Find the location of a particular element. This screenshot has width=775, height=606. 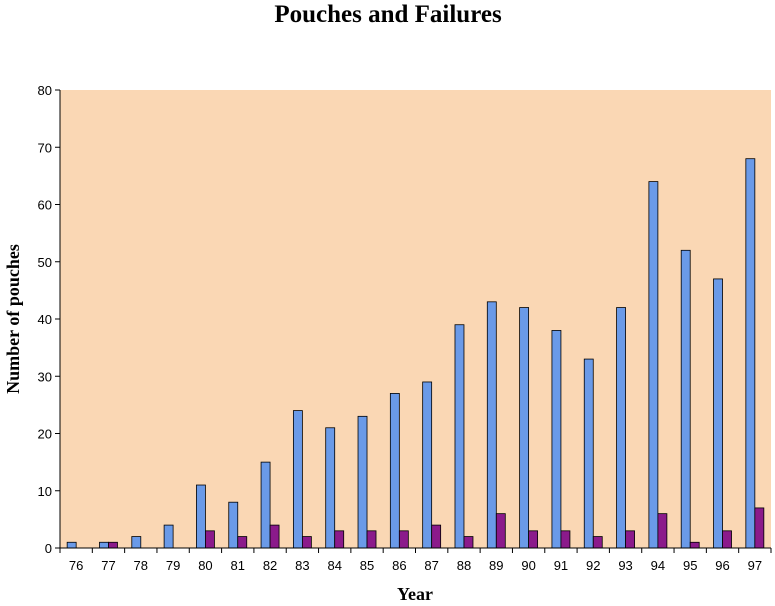

x-tick-label: 80 is located at coordinates (205, 565).